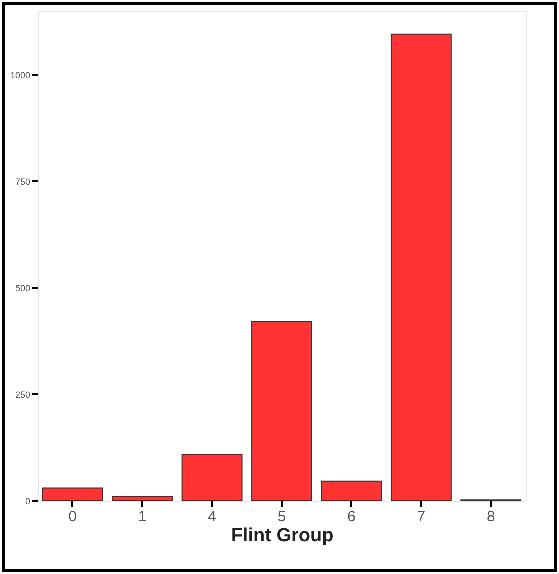 This screenshot has height=574, width=559. Describe the element at coordinates (282, 517) in the screenshot. I see `x-tick-label: 5` at that location.